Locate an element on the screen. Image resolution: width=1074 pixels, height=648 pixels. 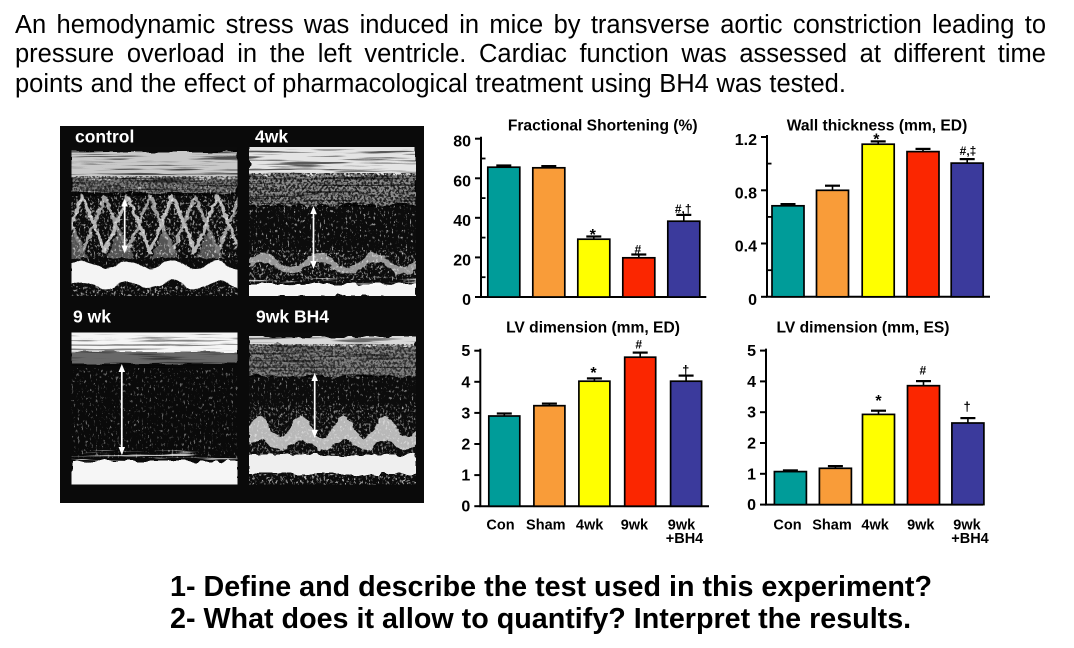
svg-text: 60 is located at coordinates (462, 181).